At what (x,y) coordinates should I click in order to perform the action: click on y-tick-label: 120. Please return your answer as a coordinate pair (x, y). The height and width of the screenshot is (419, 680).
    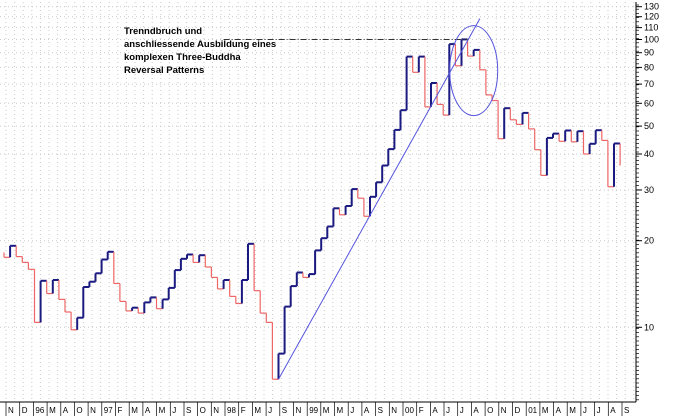
    Looking at the image, I should click on (651, 17).